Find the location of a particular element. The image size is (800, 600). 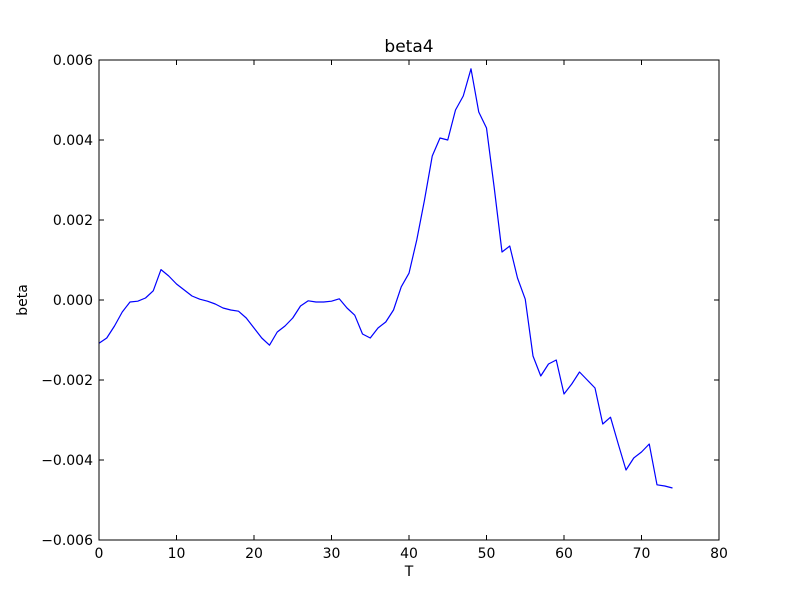

x-tick-label: 40 is located at coordinates (409, 554).